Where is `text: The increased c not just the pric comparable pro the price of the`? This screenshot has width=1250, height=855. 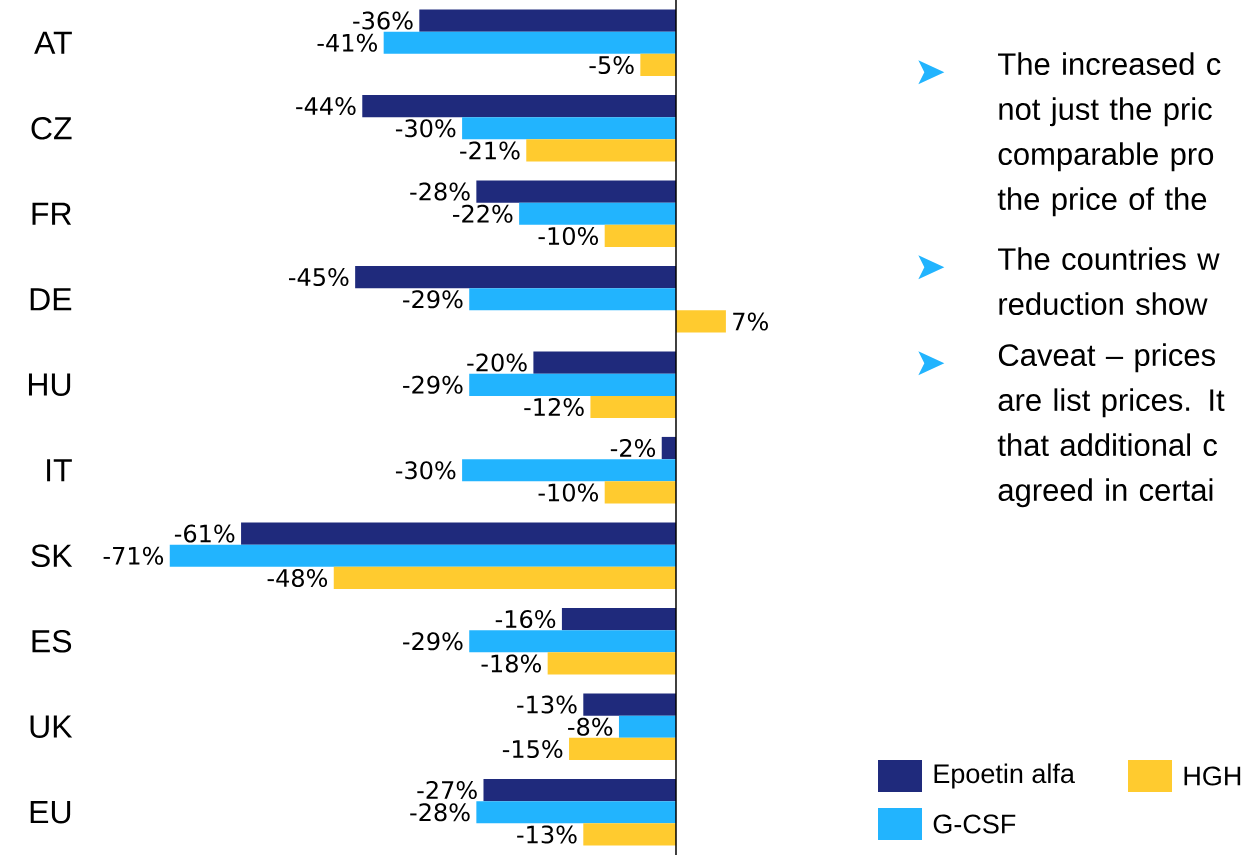
text: The increased c not just the pric comparable pro the price of the is located at coordinates (1109, 134).